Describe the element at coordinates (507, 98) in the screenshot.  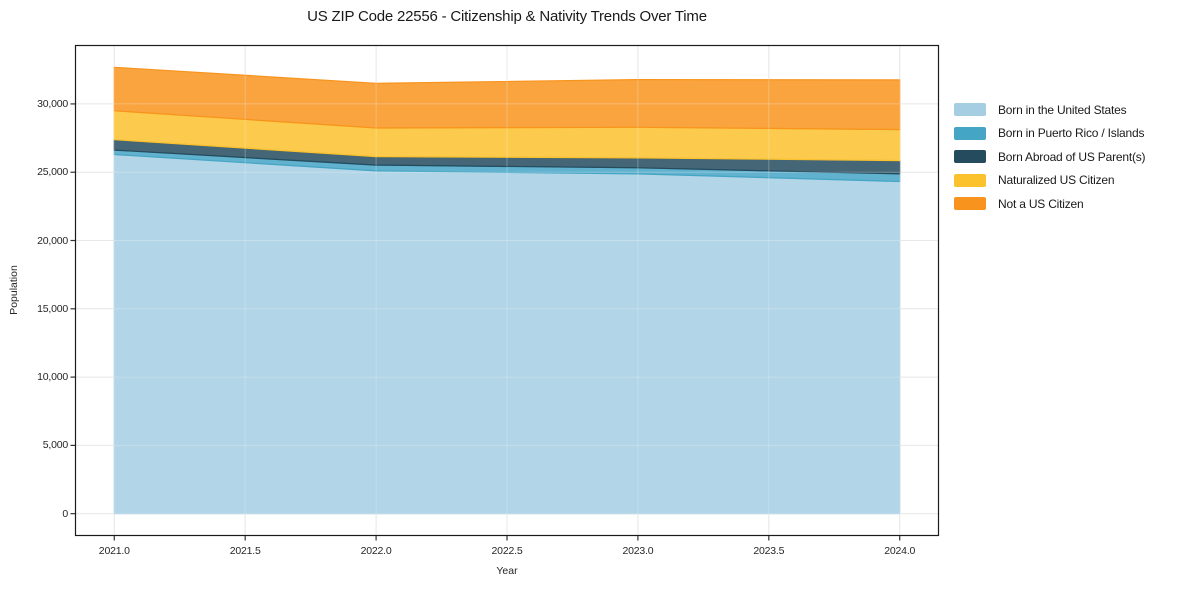
I see `area-series-not-a-us-citizen` at that location.